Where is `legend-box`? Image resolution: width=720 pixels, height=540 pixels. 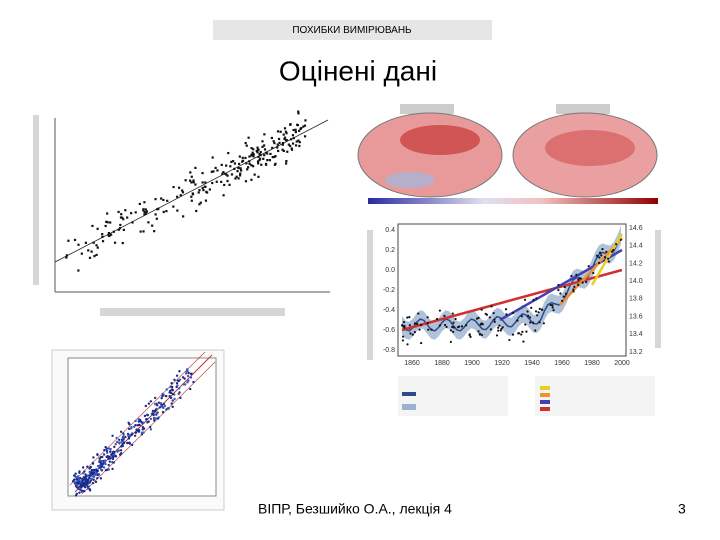 legend-box is located at coordinates (595, 396).